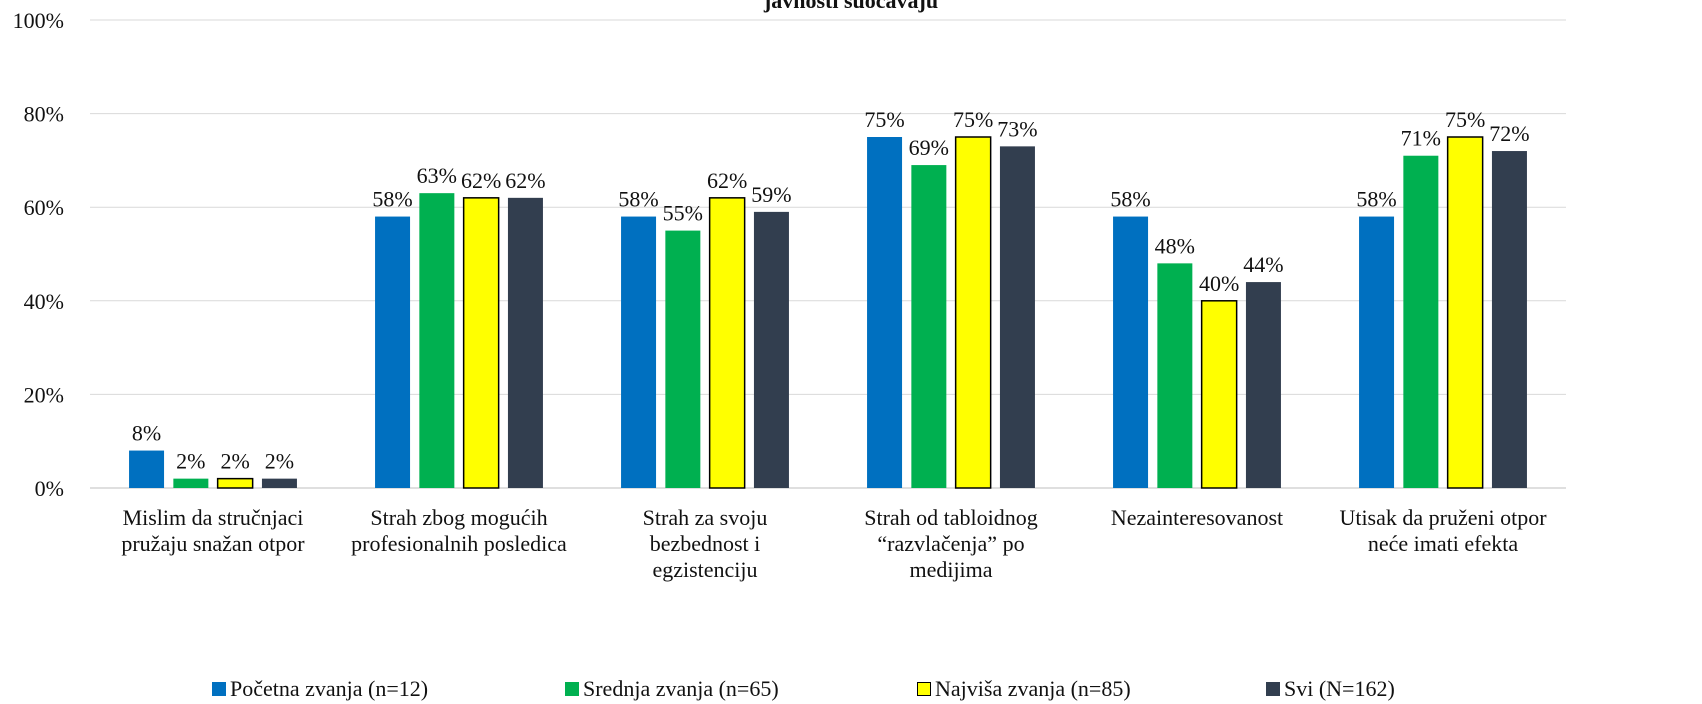 The image size is (1702, 704). I want to click on legend-label: Najviša zvanja (n=85), so click(1033, 688).